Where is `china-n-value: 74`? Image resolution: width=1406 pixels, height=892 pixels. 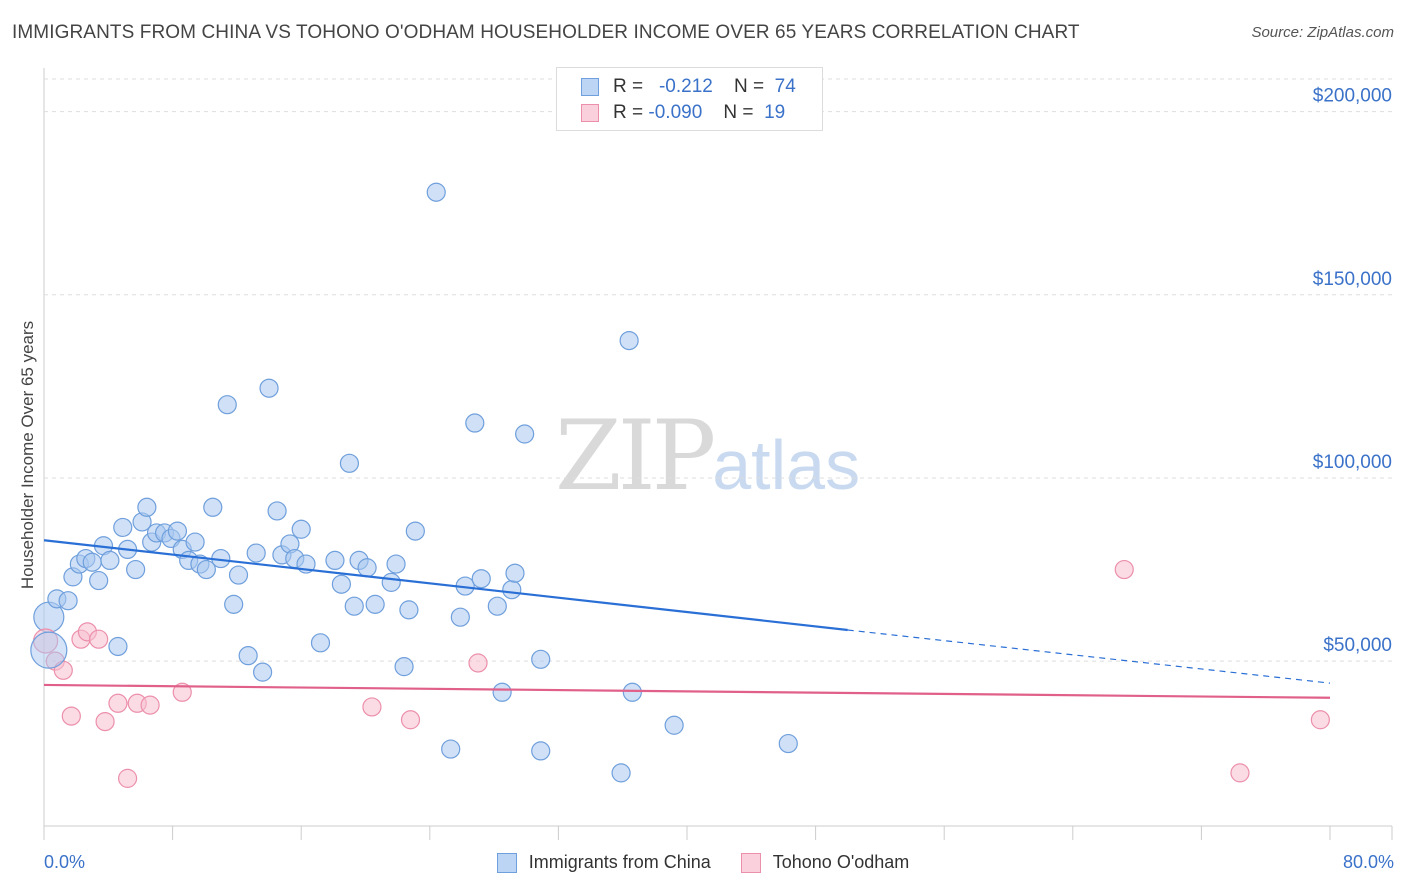
china-n-value: 74 is located at coordinates (785, 86).